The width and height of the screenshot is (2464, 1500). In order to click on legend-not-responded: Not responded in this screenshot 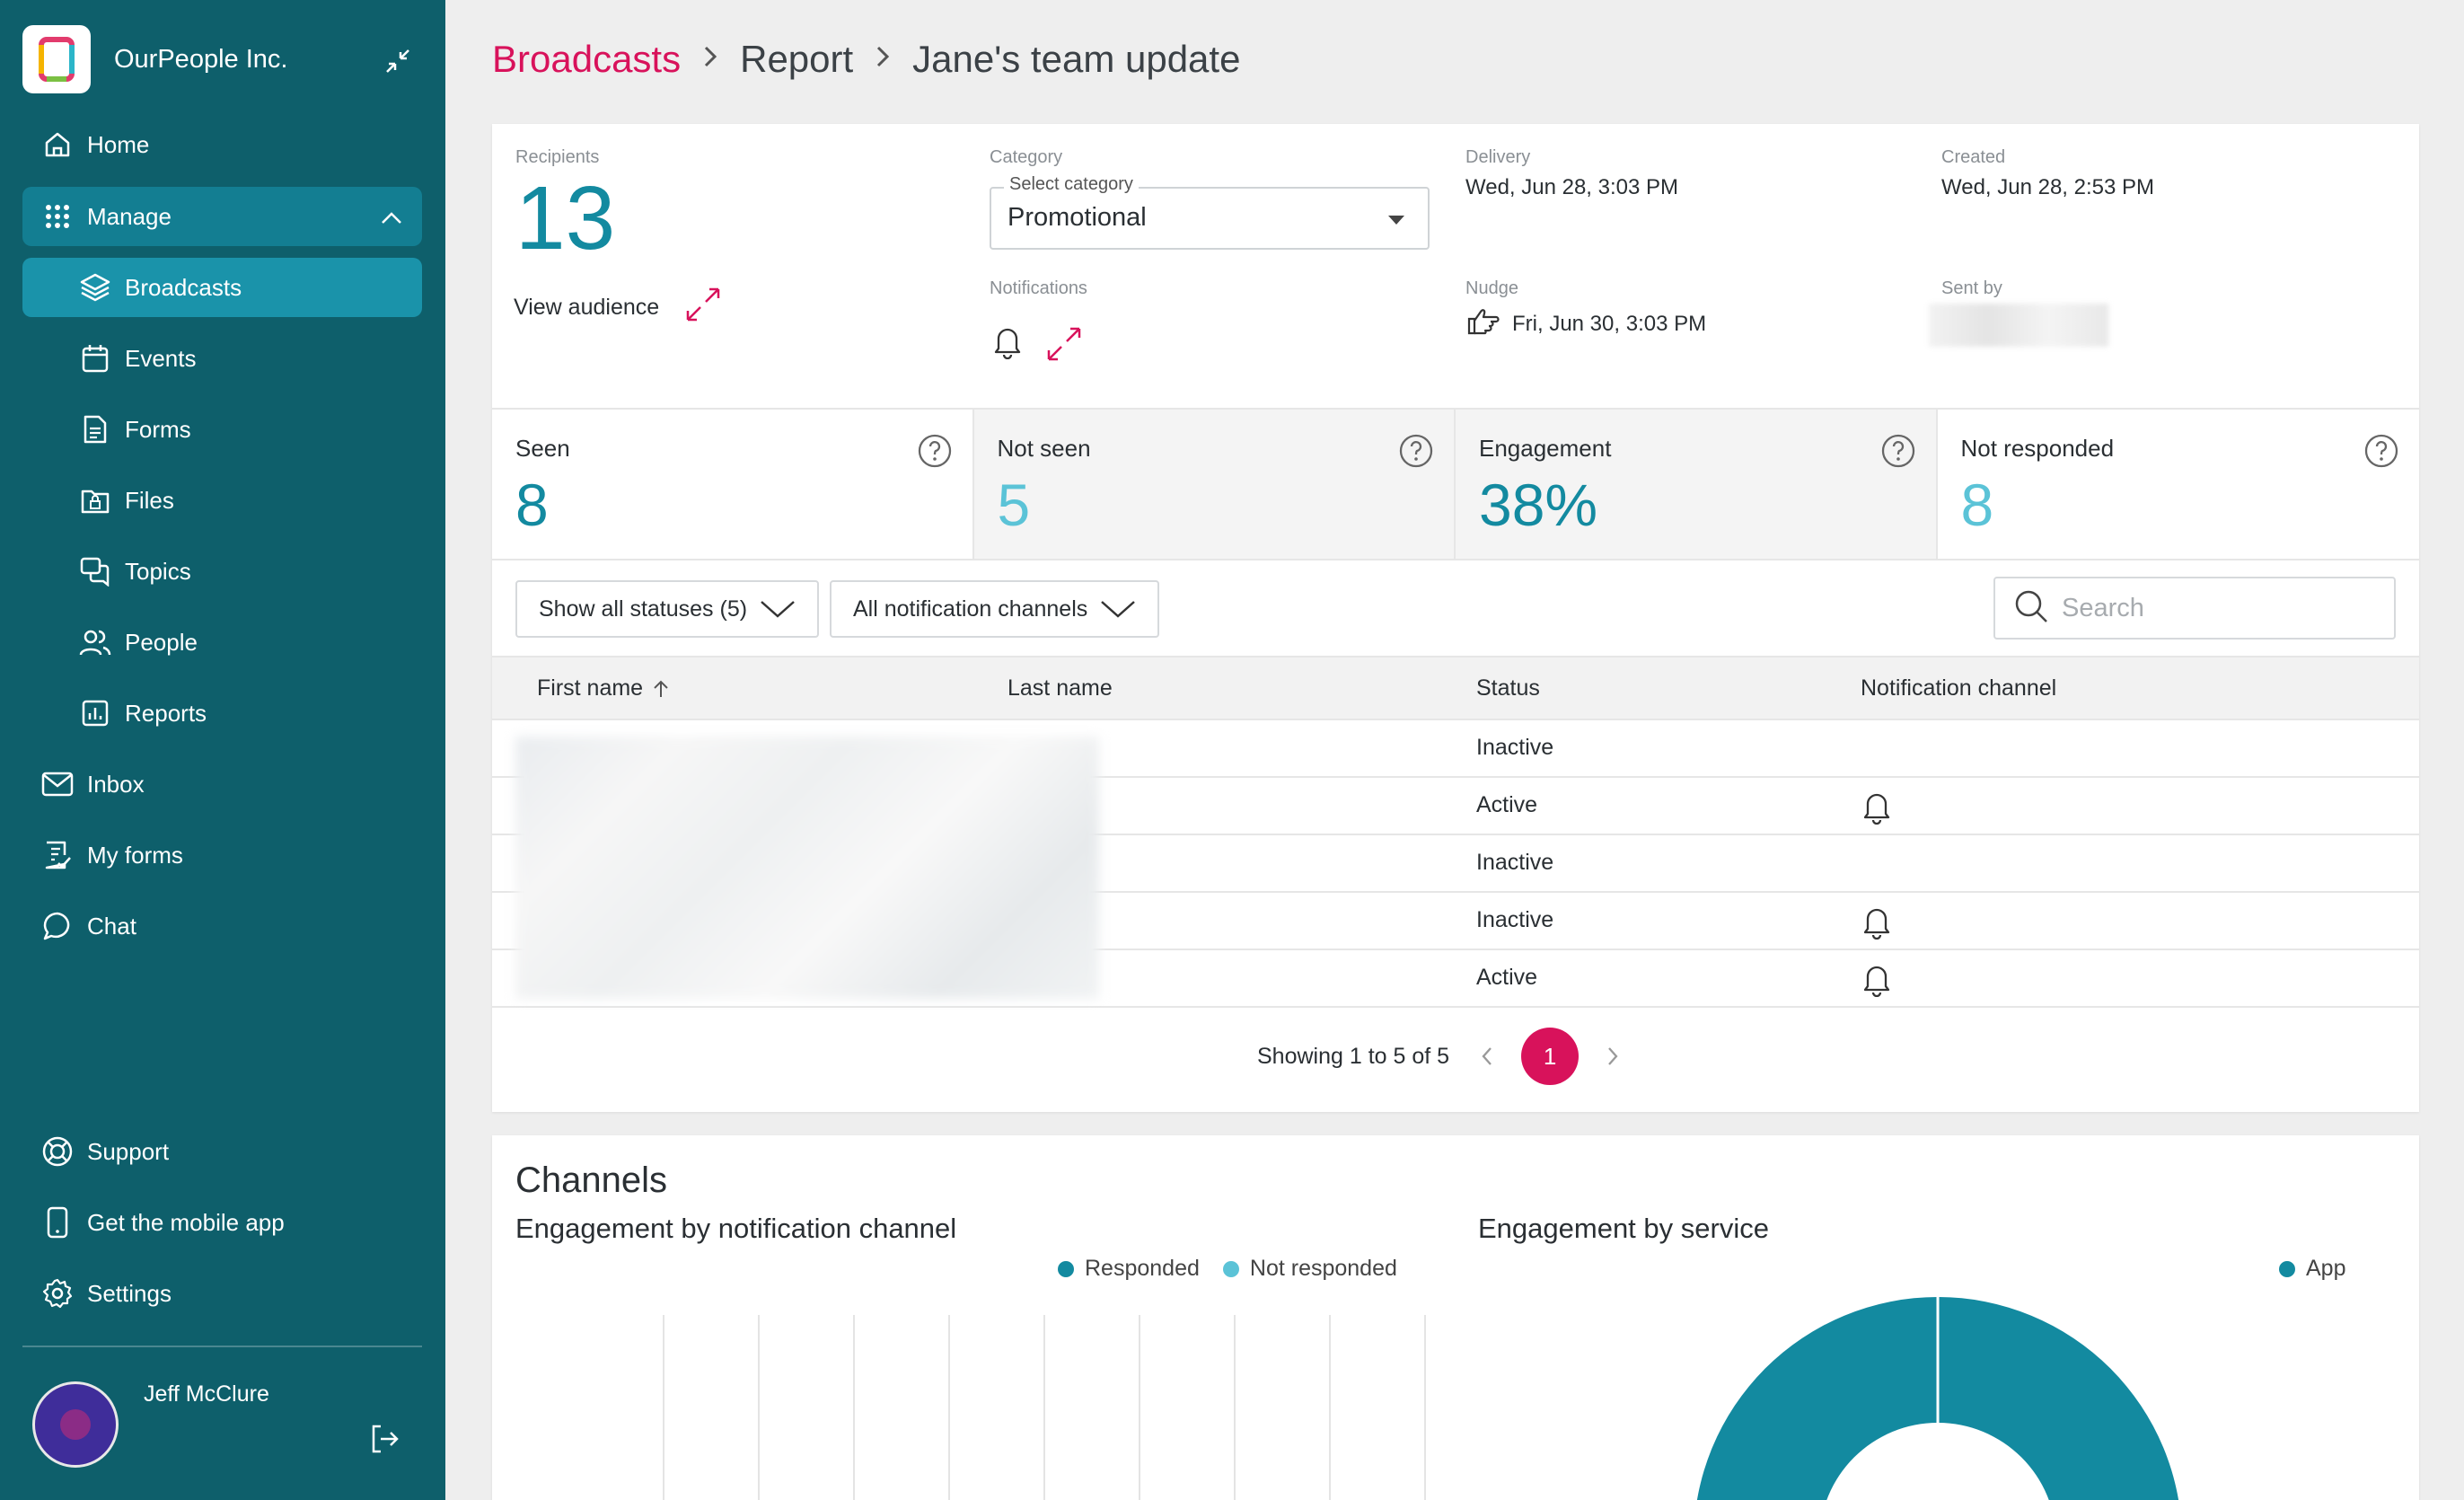, I will do `click(1309, 1269)`.